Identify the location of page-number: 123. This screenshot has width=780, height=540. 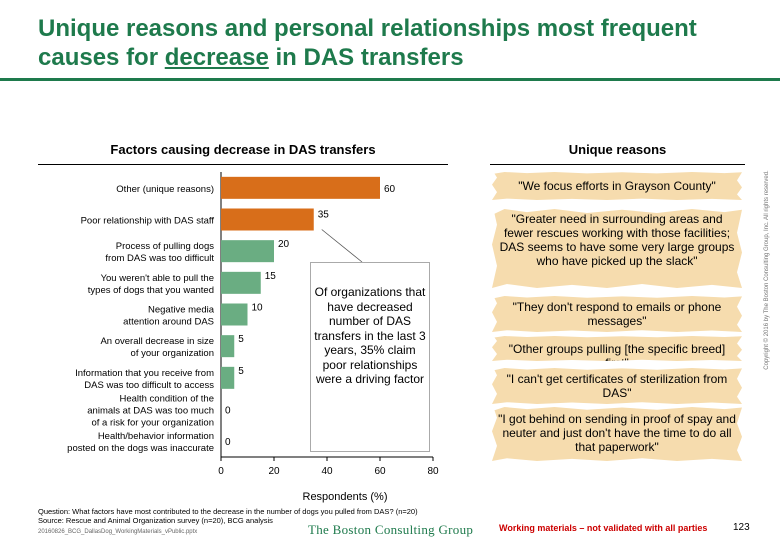
(741, 527).